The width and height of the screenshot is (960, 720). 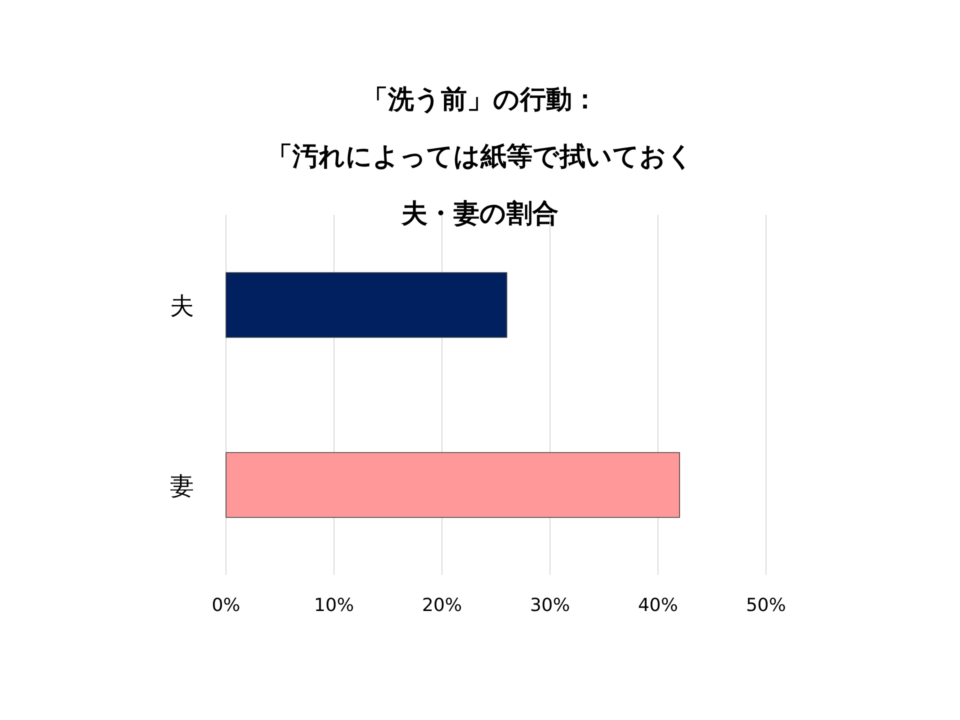 I want to click on x-tick-label: 10%, so click(x=334, y=605).